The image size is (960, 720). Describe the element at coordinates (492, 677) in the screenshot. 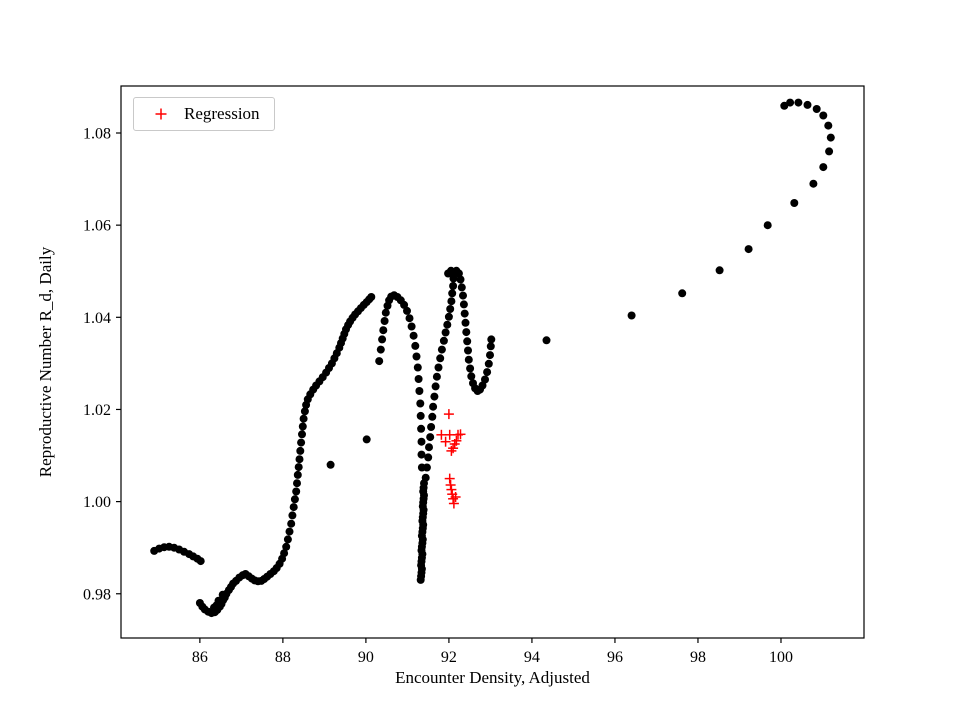

I see `x-axis-label: Encounter Density, Adjusted` at that location.